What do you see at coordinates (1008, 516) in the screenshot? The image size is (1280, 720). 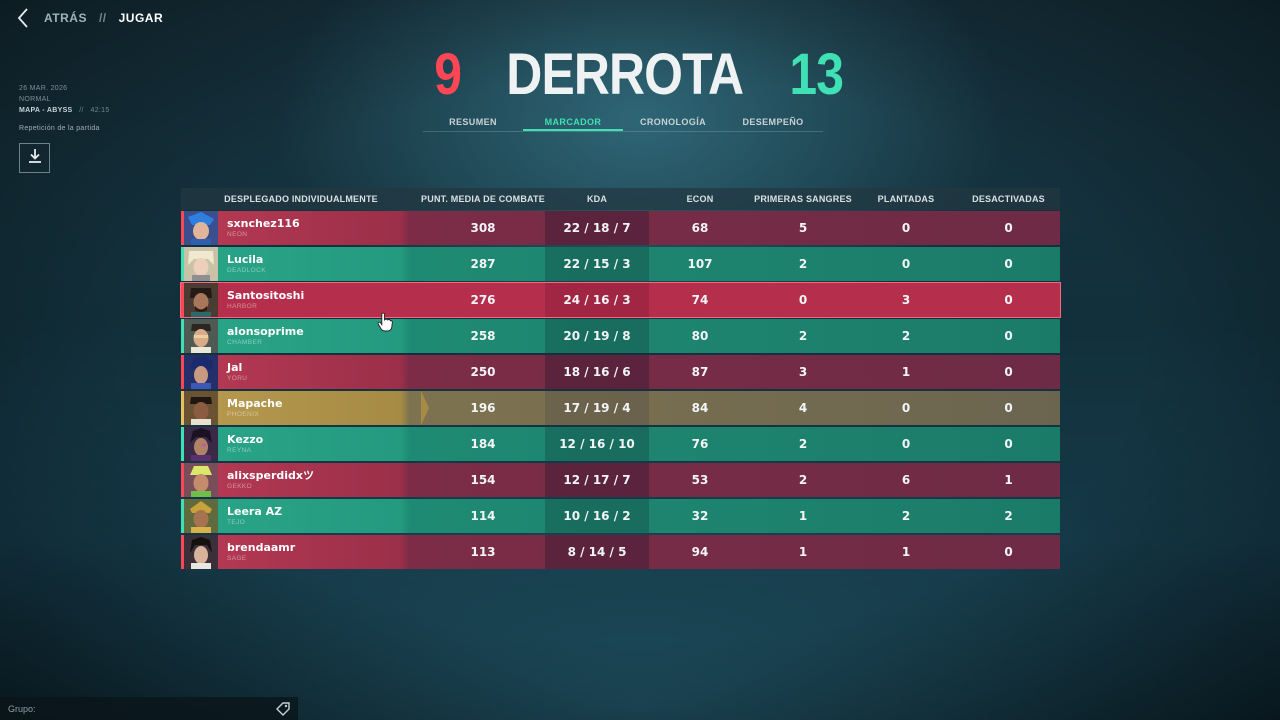 I see `defuses-value: 2` at bounding box center [1008, 516].